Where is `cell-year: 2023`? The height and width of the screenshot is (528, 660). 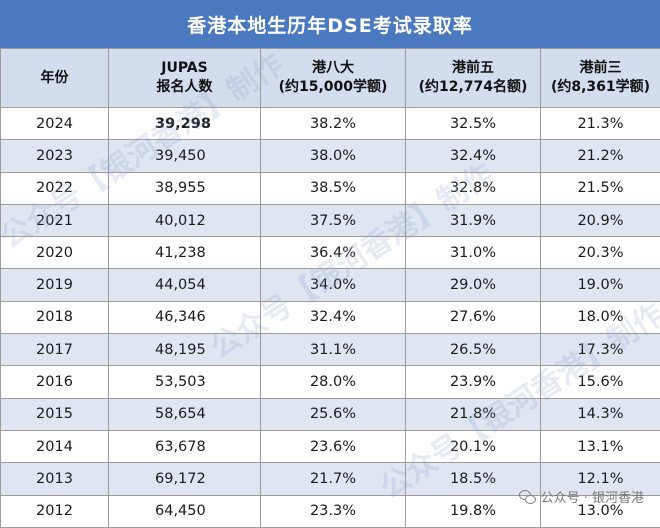
cell-year: 2023 is located at coordinates (55, 156).